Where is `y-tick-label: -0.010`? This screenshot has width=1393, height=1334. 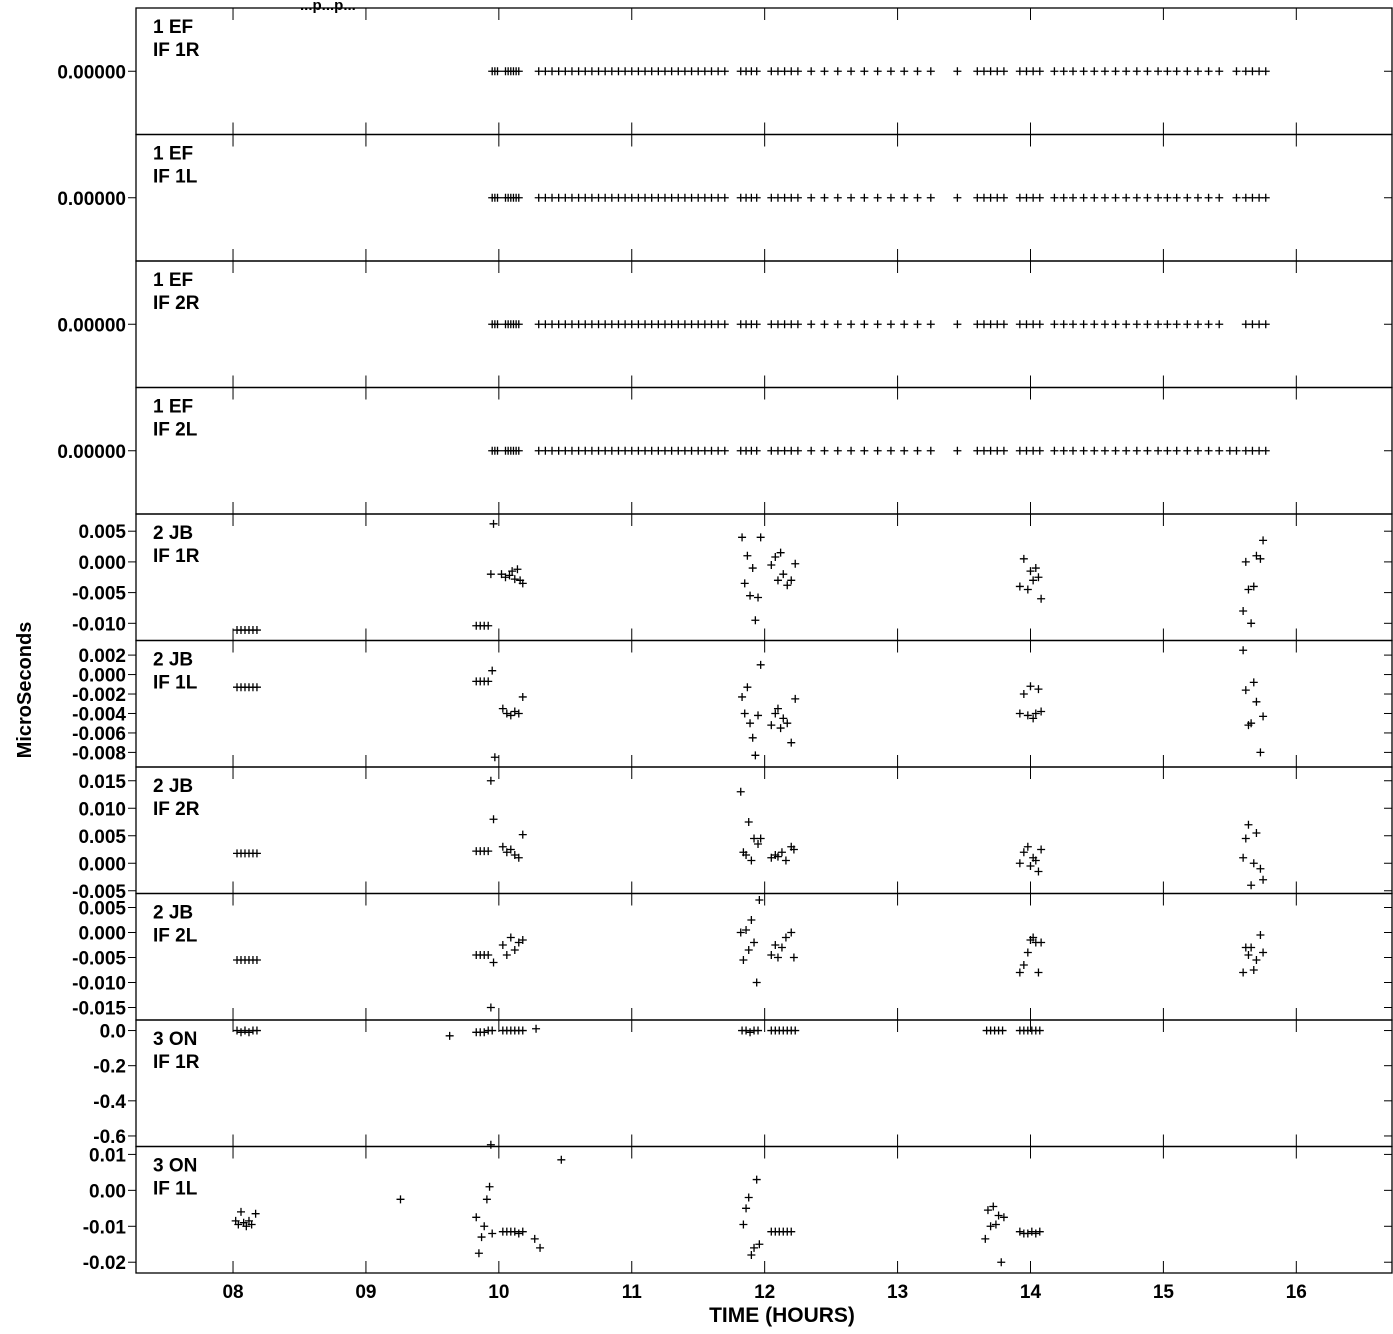
y-tick-label: -0.010 is located at coordinates (99, 624).